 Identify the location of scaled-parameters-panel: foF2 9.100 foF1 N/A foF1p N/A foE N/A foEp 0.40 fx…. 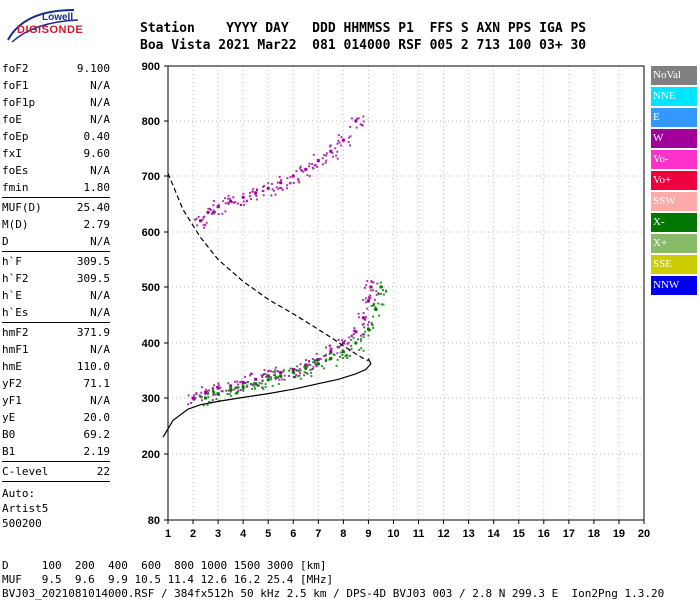
(56, 271).